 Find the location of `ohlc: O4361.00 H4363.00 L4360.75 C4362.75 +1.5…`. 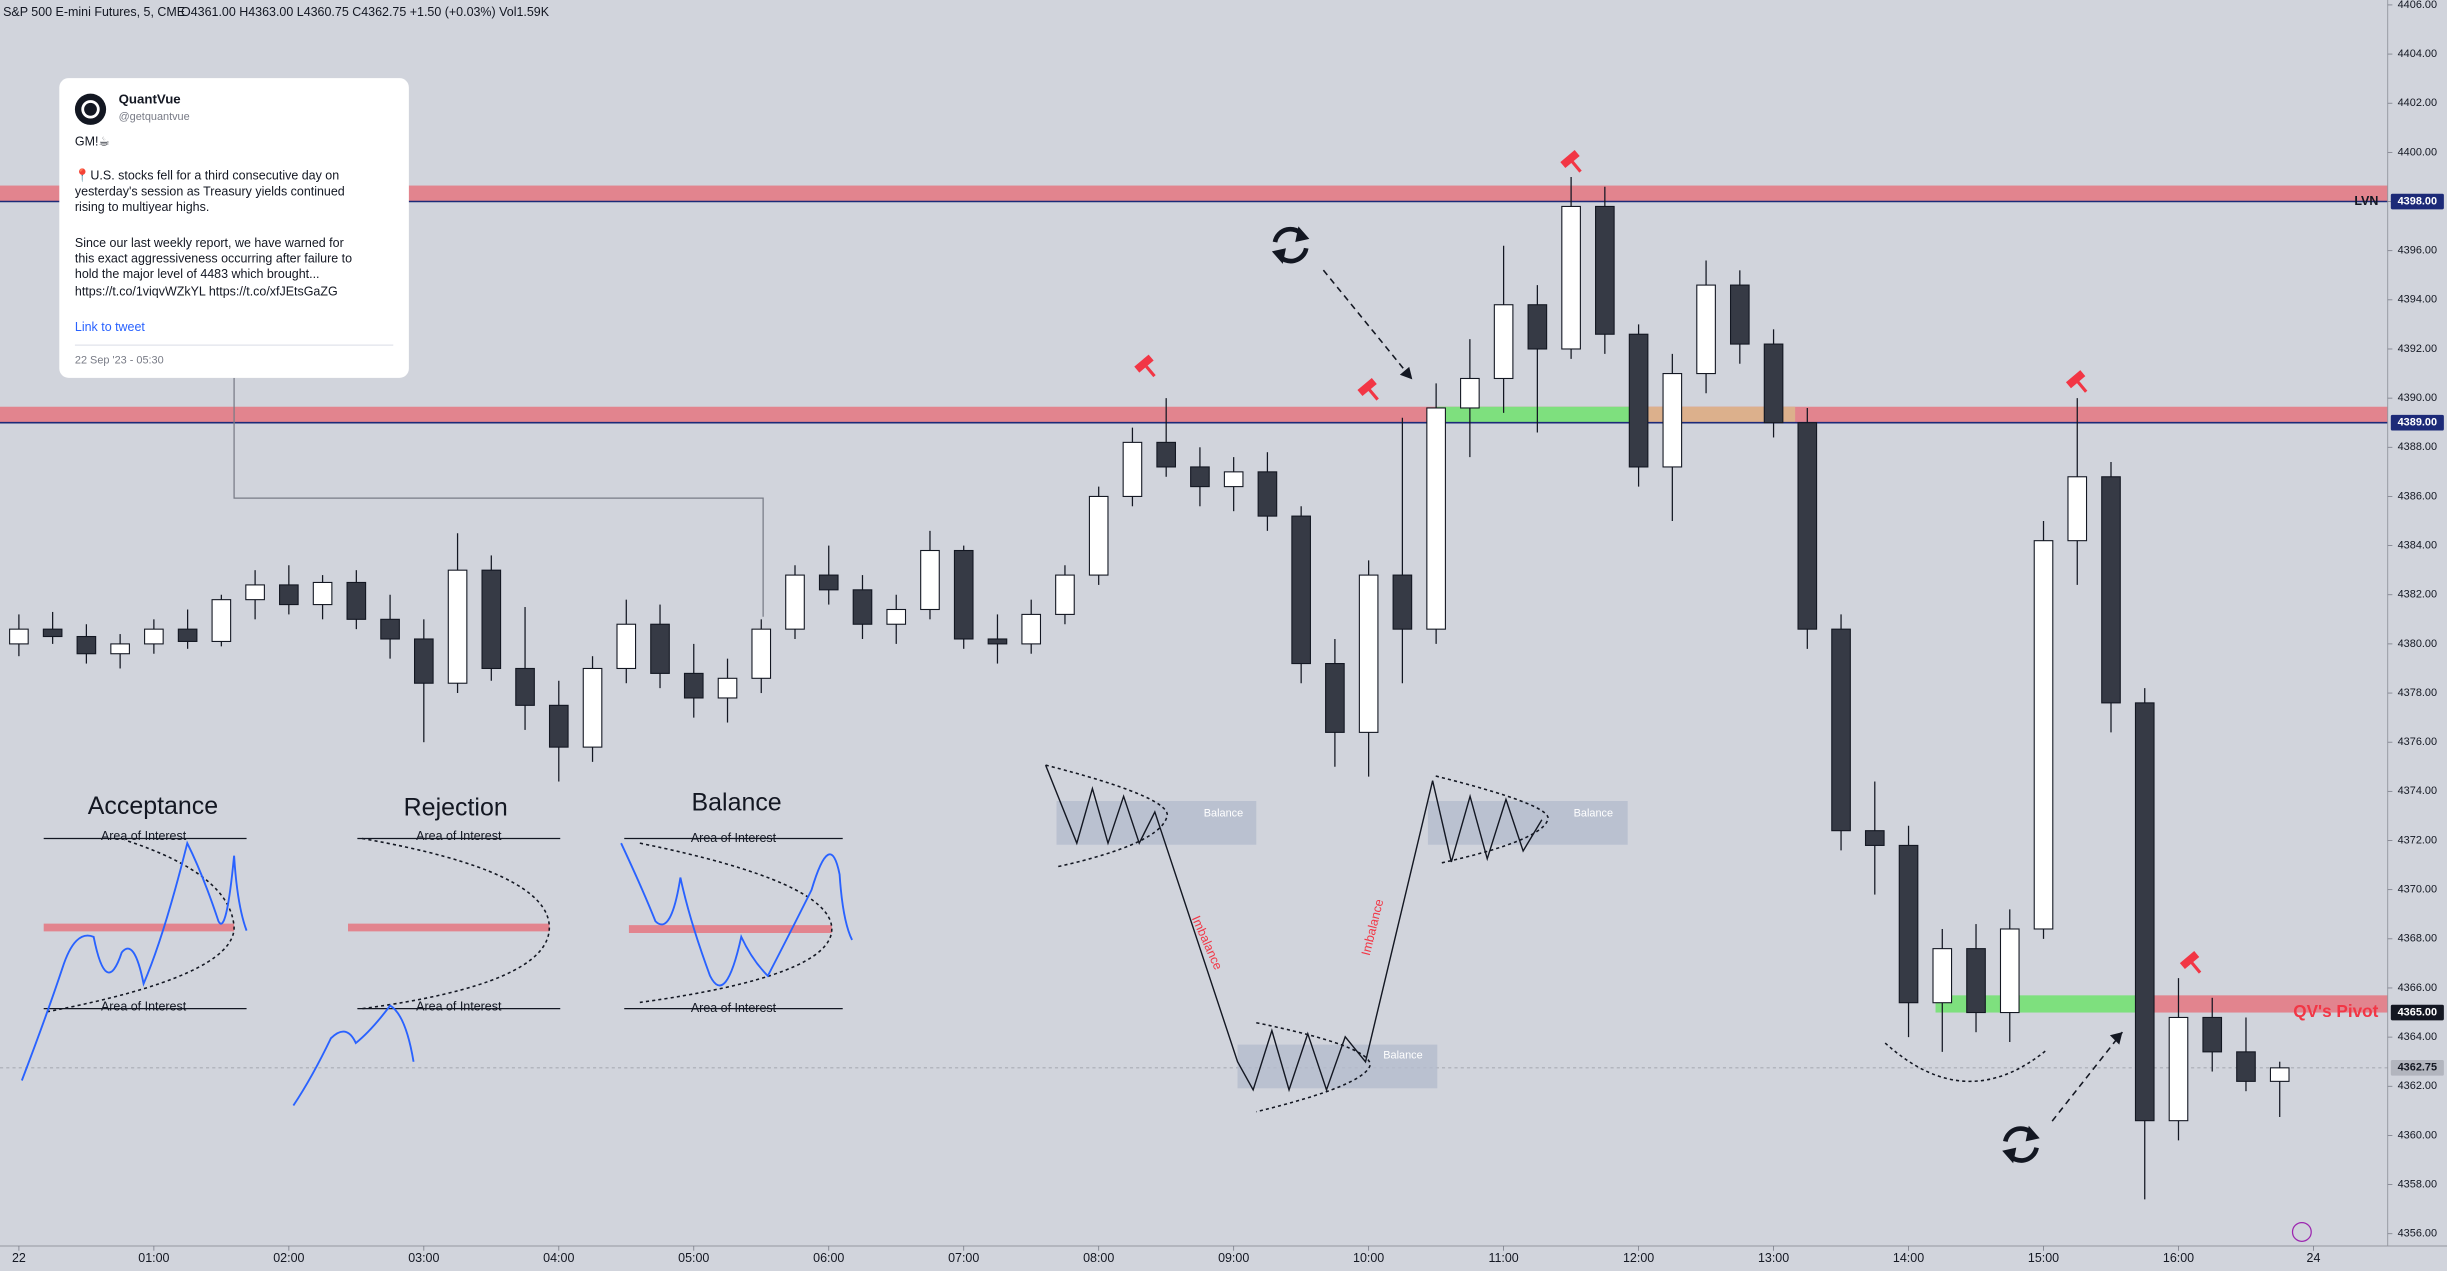

ohlc: O4361.00 H4363.00 L4360.75 C4362.75 +1.5… is located at coordinates (365, 12).